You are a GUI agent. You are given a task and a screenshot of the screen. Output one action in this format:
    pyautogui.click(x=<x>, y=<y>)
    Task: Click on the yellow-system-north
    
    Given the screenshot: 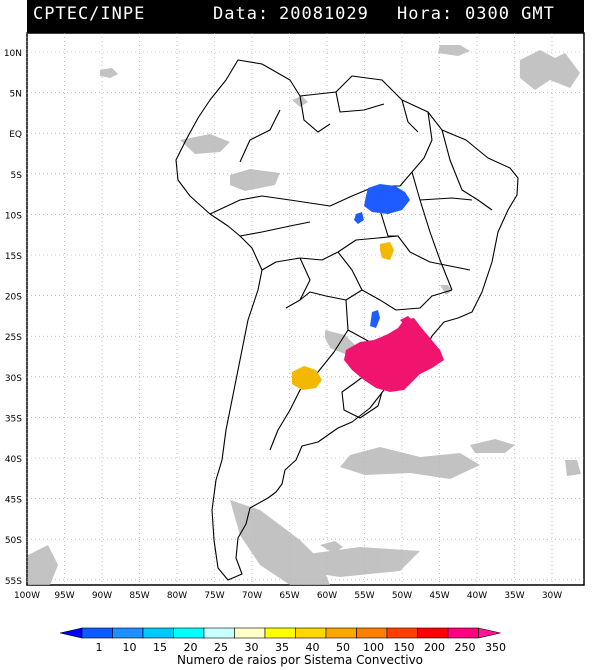 What is the action you would take?
    pyautogui.click(x=387, y=251)
    